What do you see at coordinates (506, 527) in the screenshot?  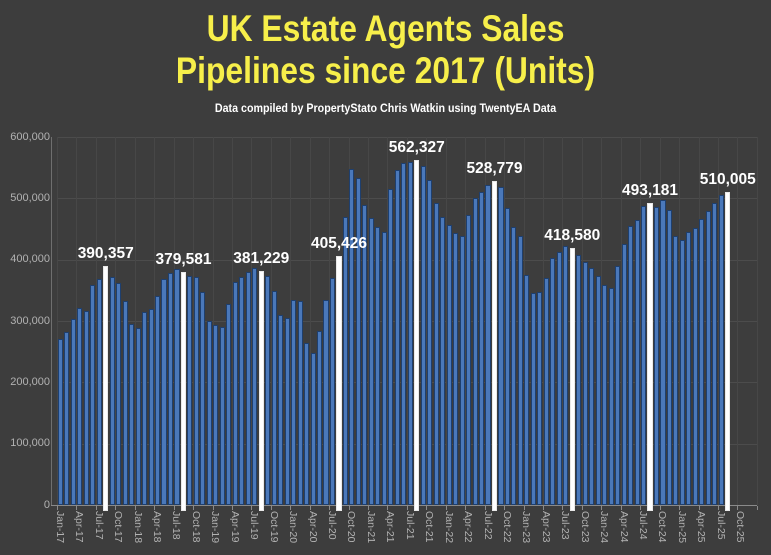 I see `x-axis-label-Oct-22: Oct-22` at bounding box center [506, 527].